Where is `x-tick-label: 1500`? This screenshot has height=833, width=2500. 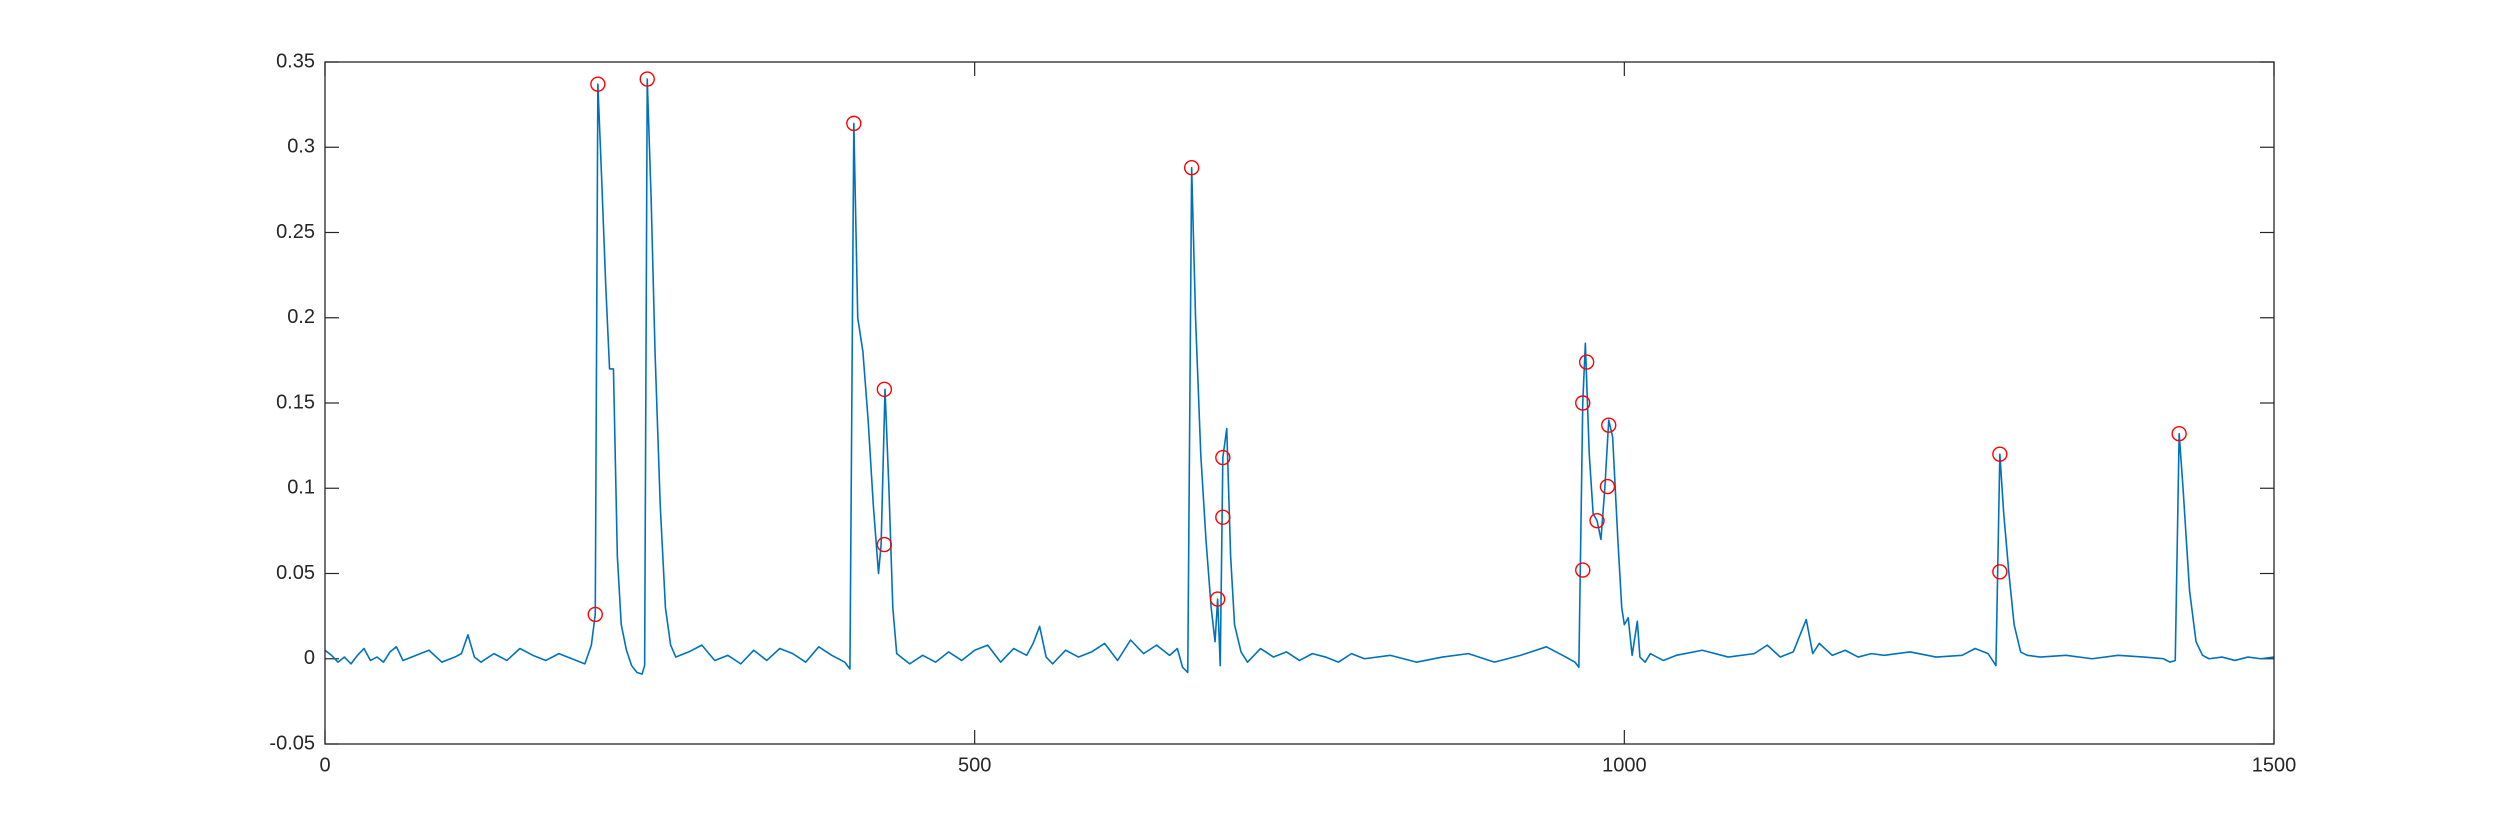
x-tick-label: 1500 is located at coordinates (2274, 765).